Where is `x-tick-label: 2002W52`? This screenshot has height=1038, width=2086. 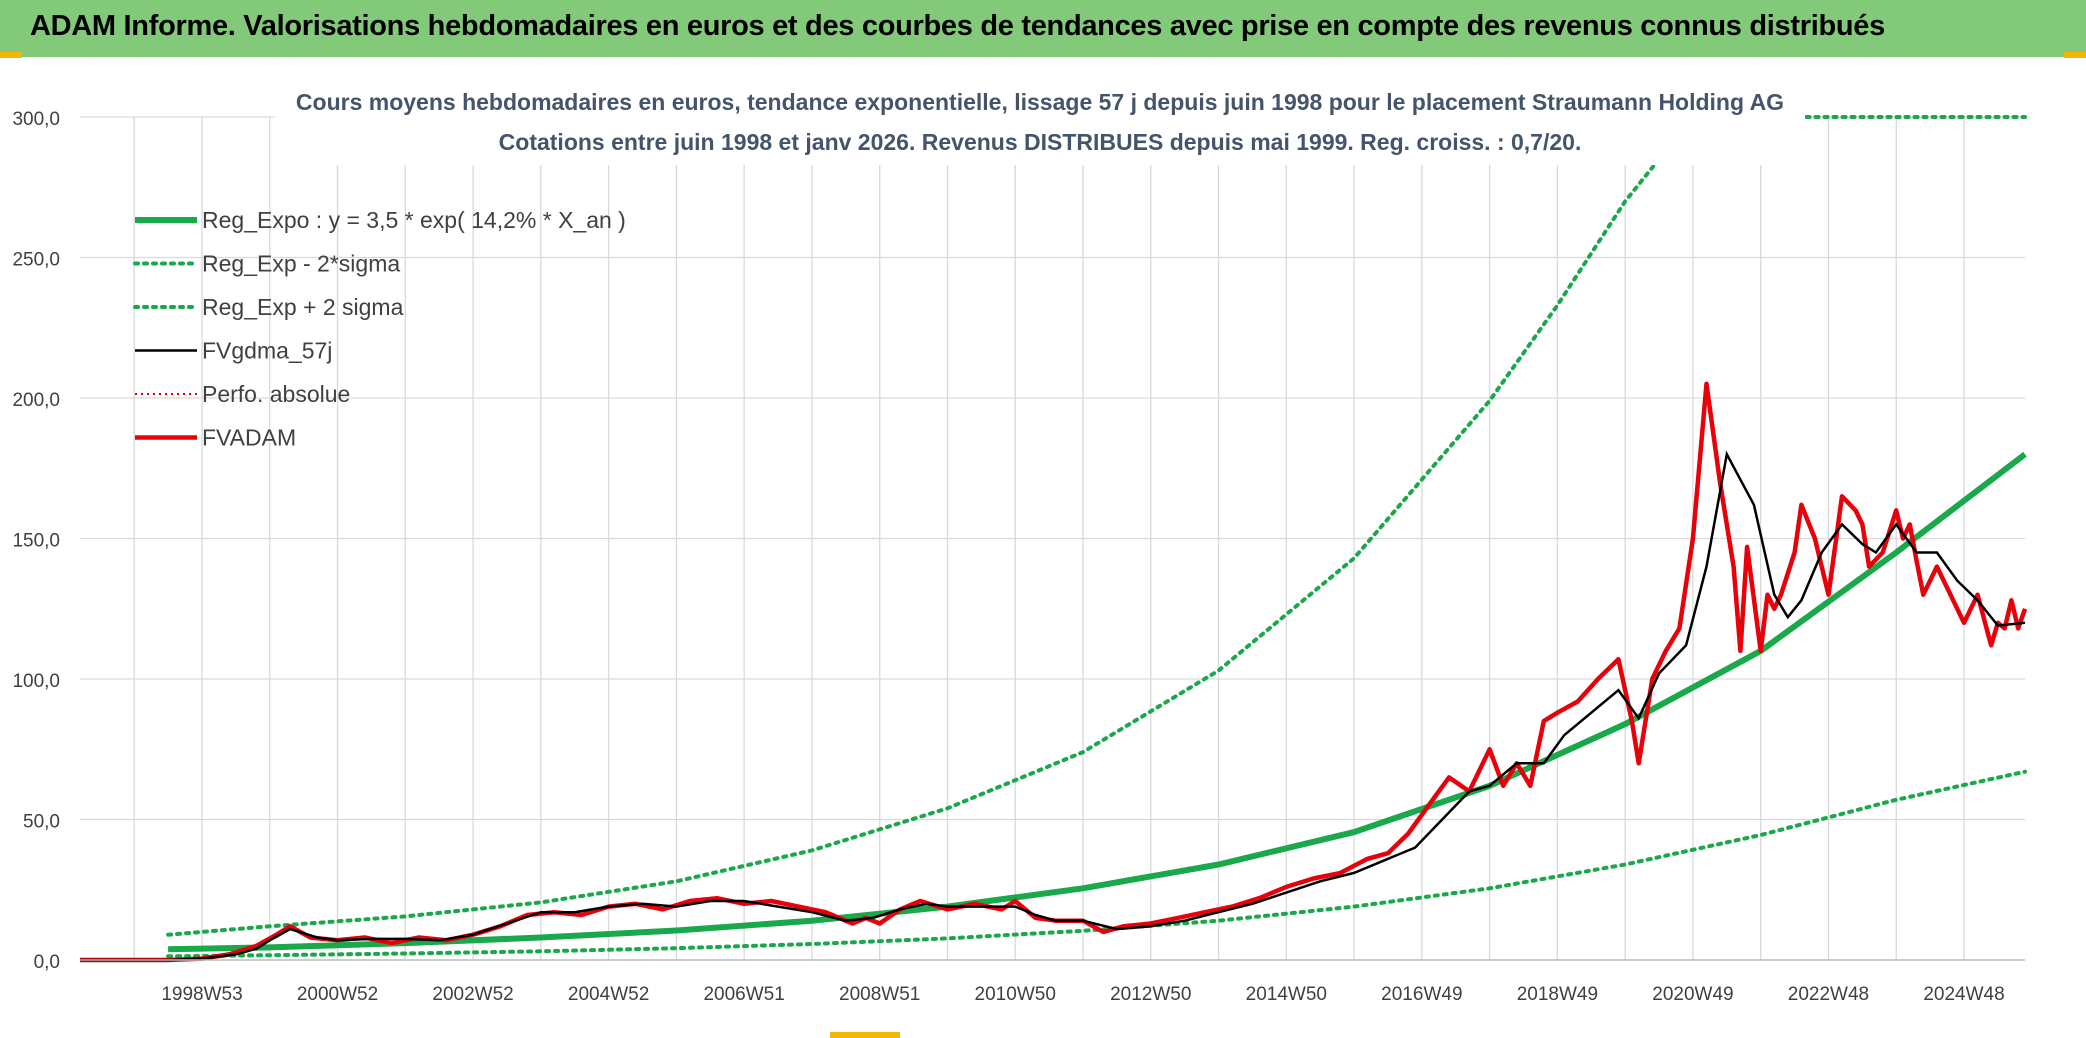 x-tick-label: 2002W52 is located at coordinates (472, 994).